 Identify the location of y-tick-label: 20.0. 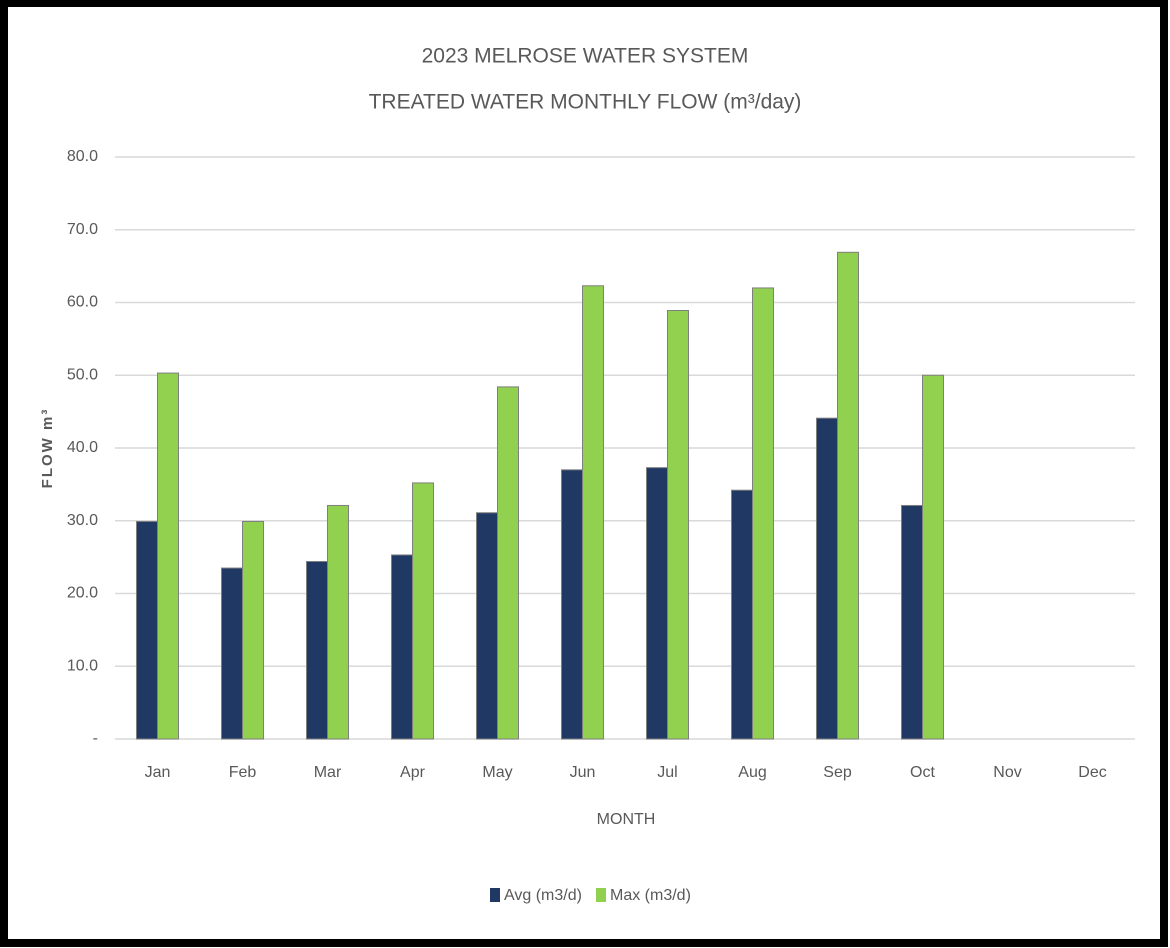
(82, 593).